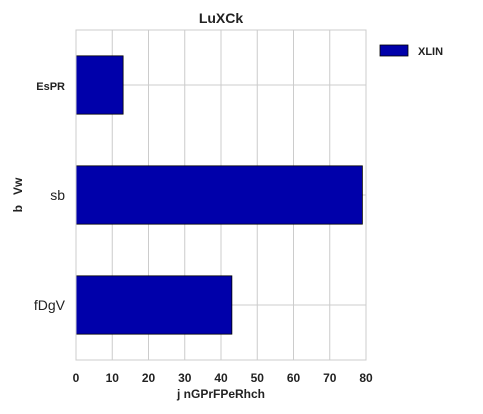 The image size is (483, 414). Describe the element at coordinates (57, 195) in the screenshot. I see `y-tick-label: sb` at that location.